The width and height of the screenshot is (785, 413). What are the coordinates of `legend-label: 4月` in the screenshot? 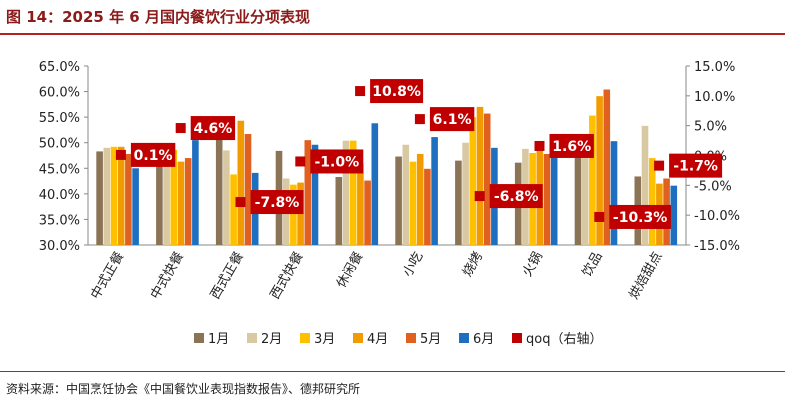 It's located at (377, 339).